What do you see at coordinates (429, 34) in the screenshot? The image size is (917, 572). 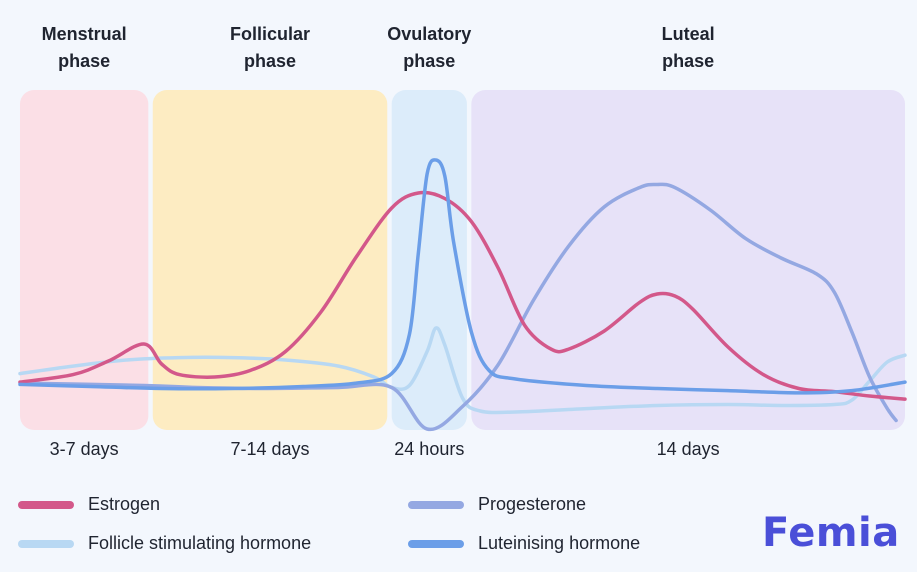 I see `phase-title-ovulatory-line1: Ovulatory` at bounding box center [429, 34].